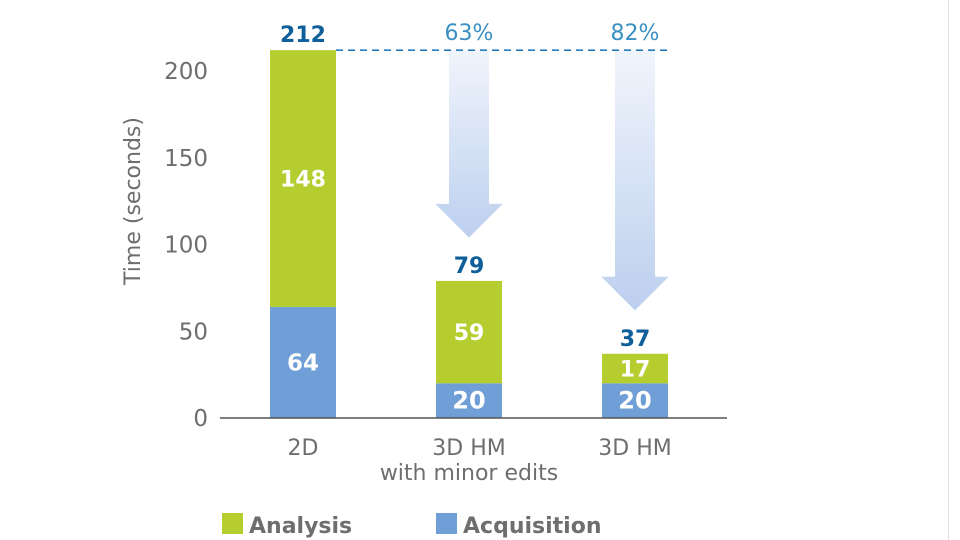 This screenshot has width=960, height=540. I want to click on category-label: 2D, so click(303, 448).